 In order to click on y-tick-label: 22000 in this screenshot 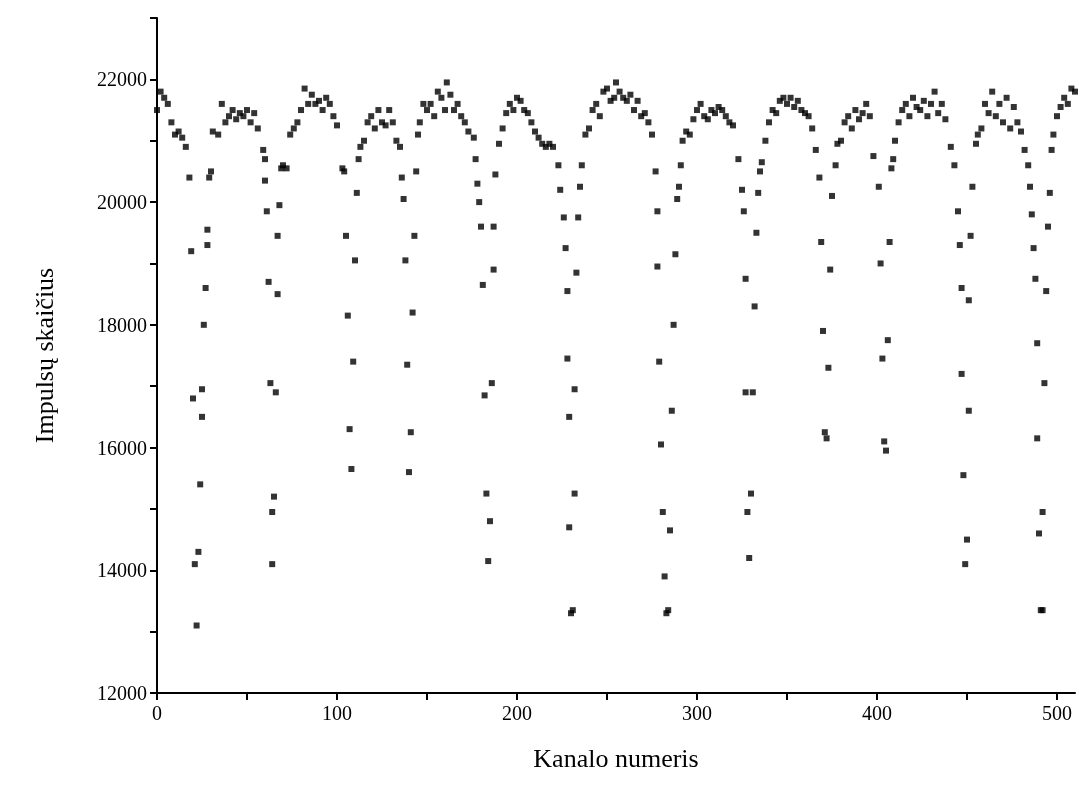, I will do `click(122, 79)`.